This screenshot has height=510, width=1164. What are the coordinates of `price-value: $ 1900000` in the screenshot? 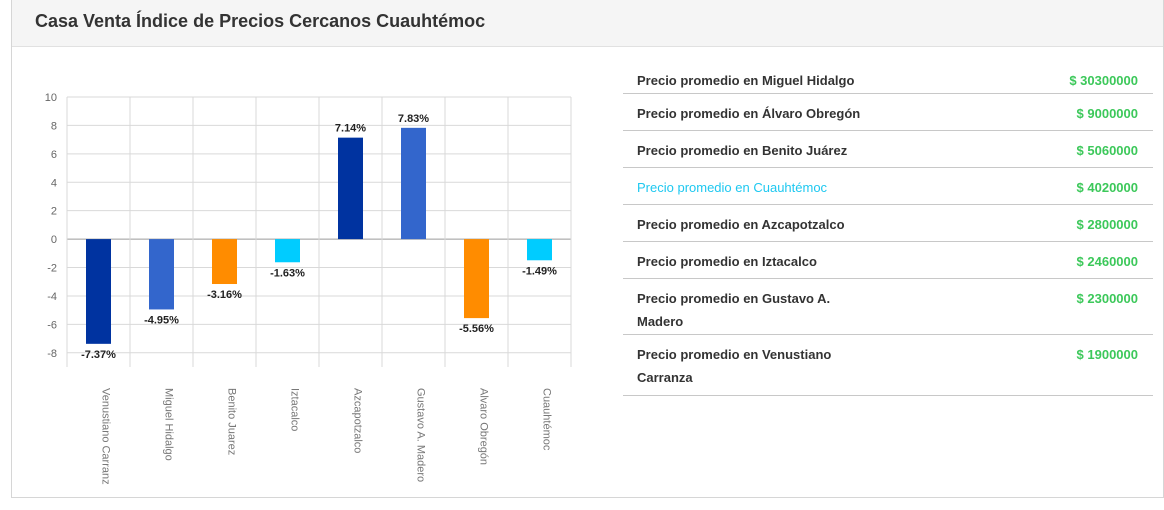 It's located at (1107, 354).